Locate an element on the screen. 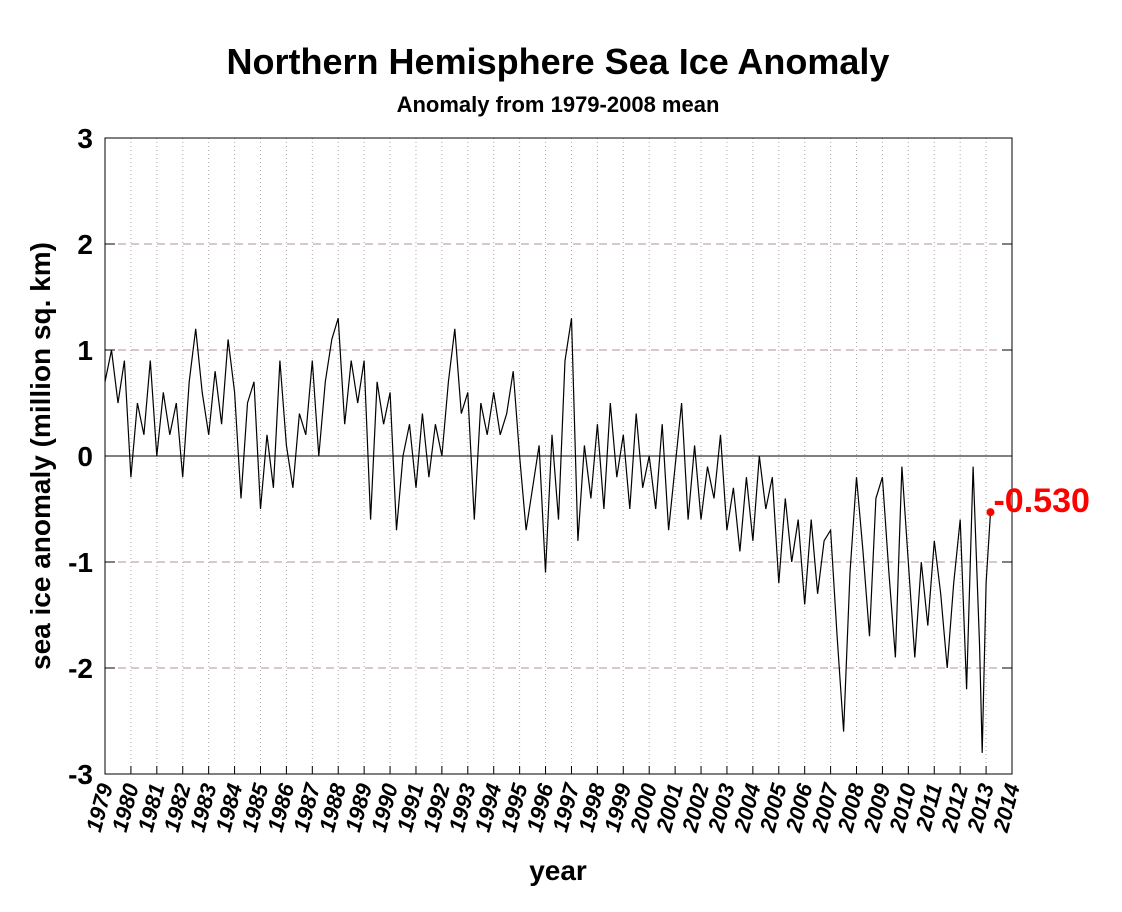 The height and width of the screenshot is (912, 1122). chart-title: Northern Hemisphere Sea Ice Anomaly is located at coordinates (558, 61).